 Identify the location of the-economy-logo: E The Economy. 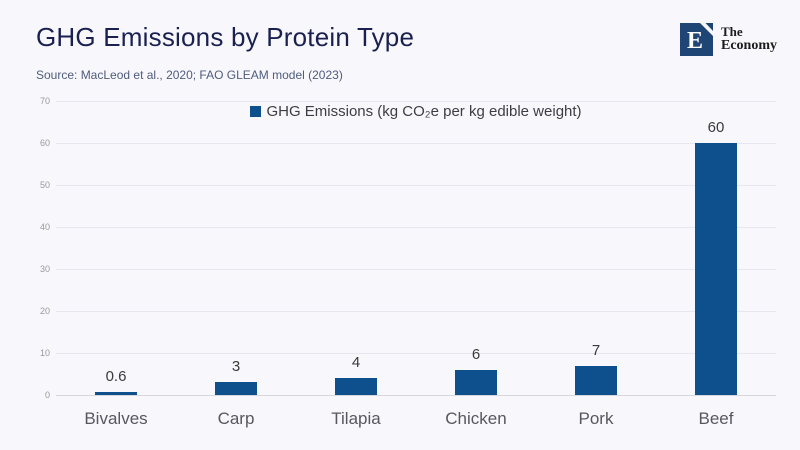
(728, 39).